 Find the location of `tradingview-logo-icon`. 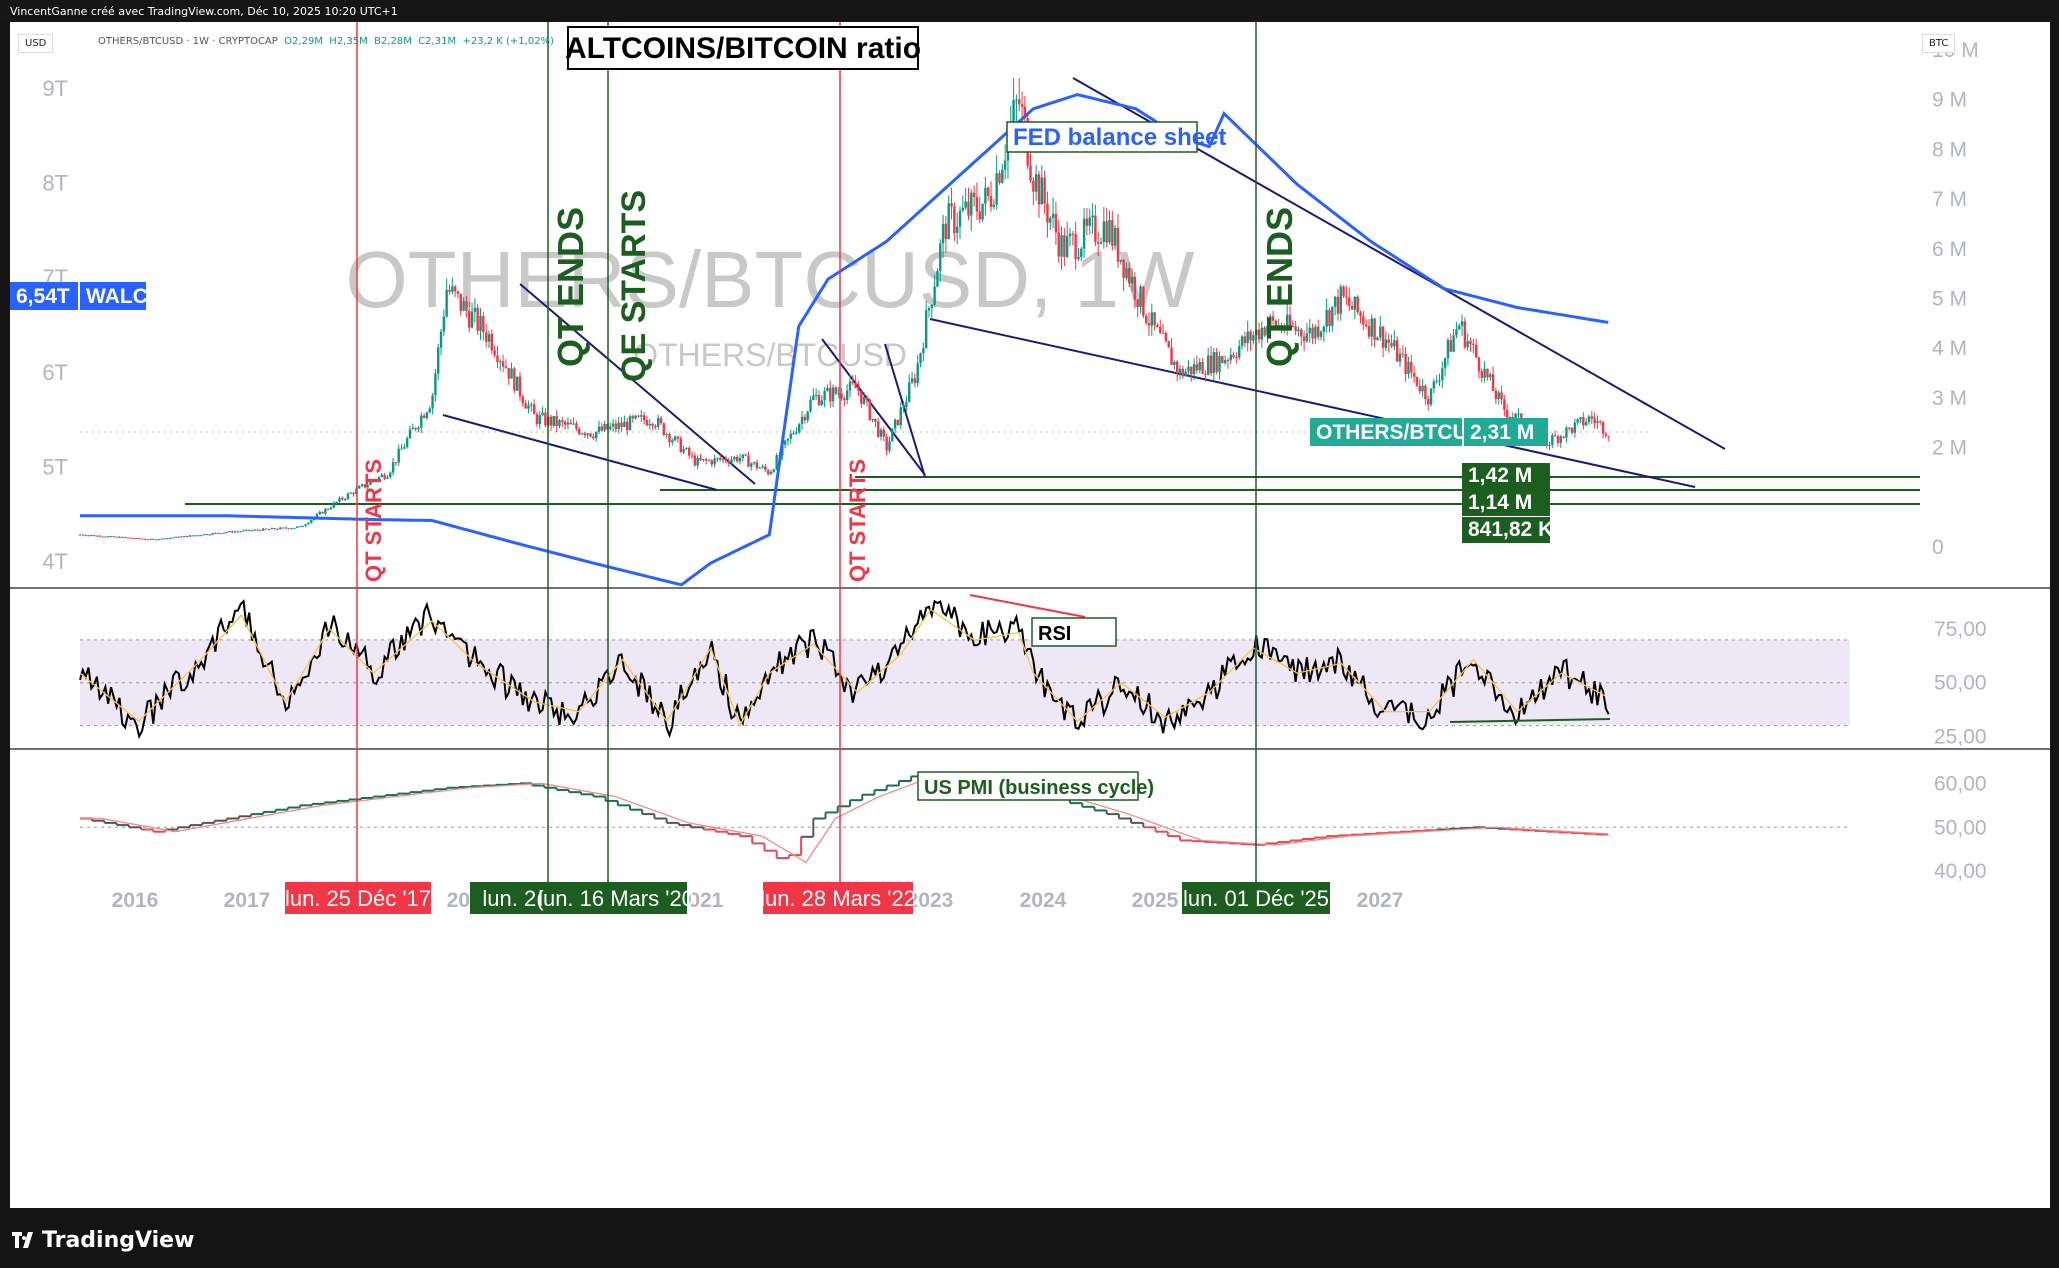

tradingview-logo-icon is located at coordinates (22, 1240).